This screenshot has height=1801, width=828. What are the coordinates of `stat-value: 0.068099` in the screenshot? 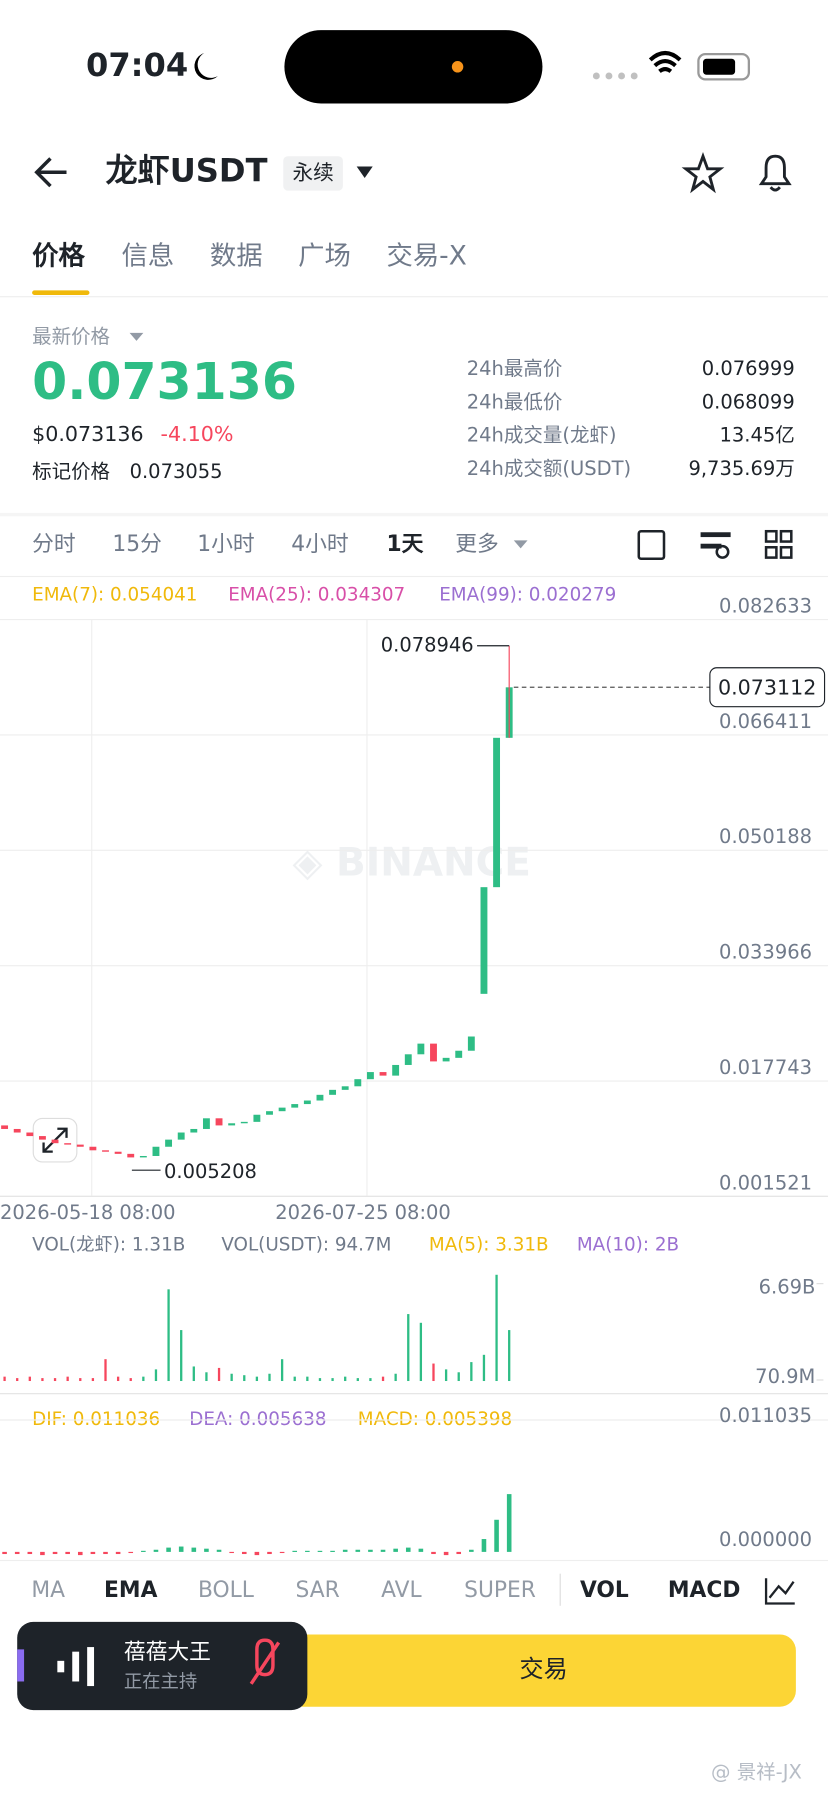 It's located at (748, 401).